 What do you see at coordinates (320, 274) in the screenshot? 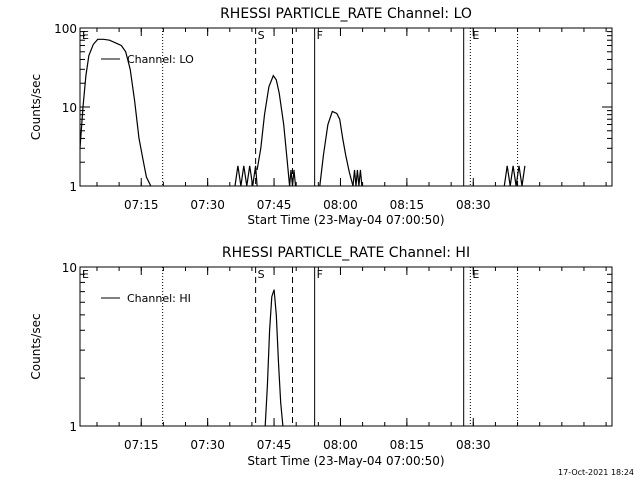
I see `hi-marker-label-f: F` at bounding box center [320, 274].